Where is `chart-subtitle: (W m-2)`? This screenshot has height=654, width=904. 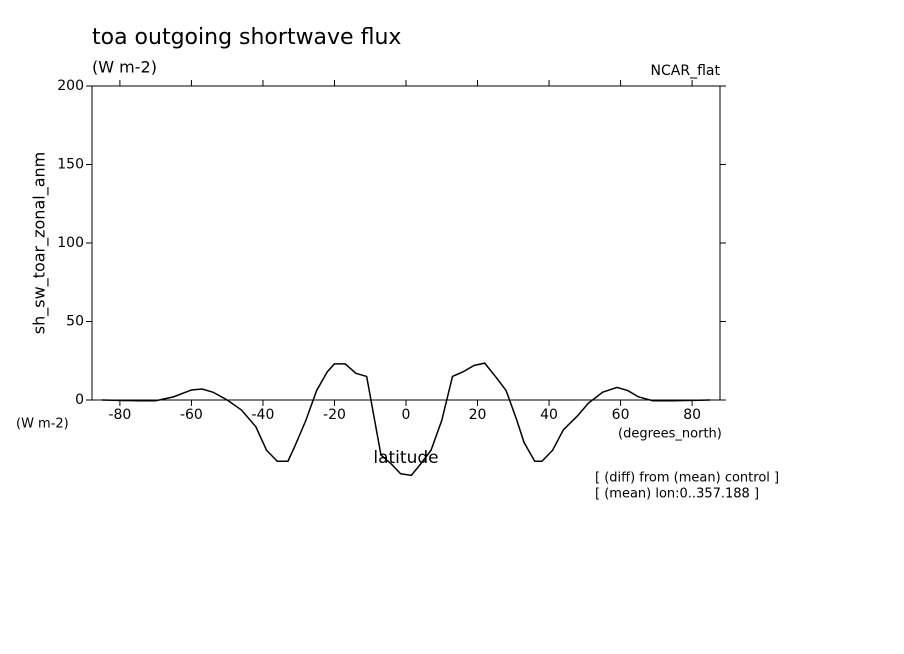
chart-subtitle: (W m-2) is located at coordinates (124, 67).